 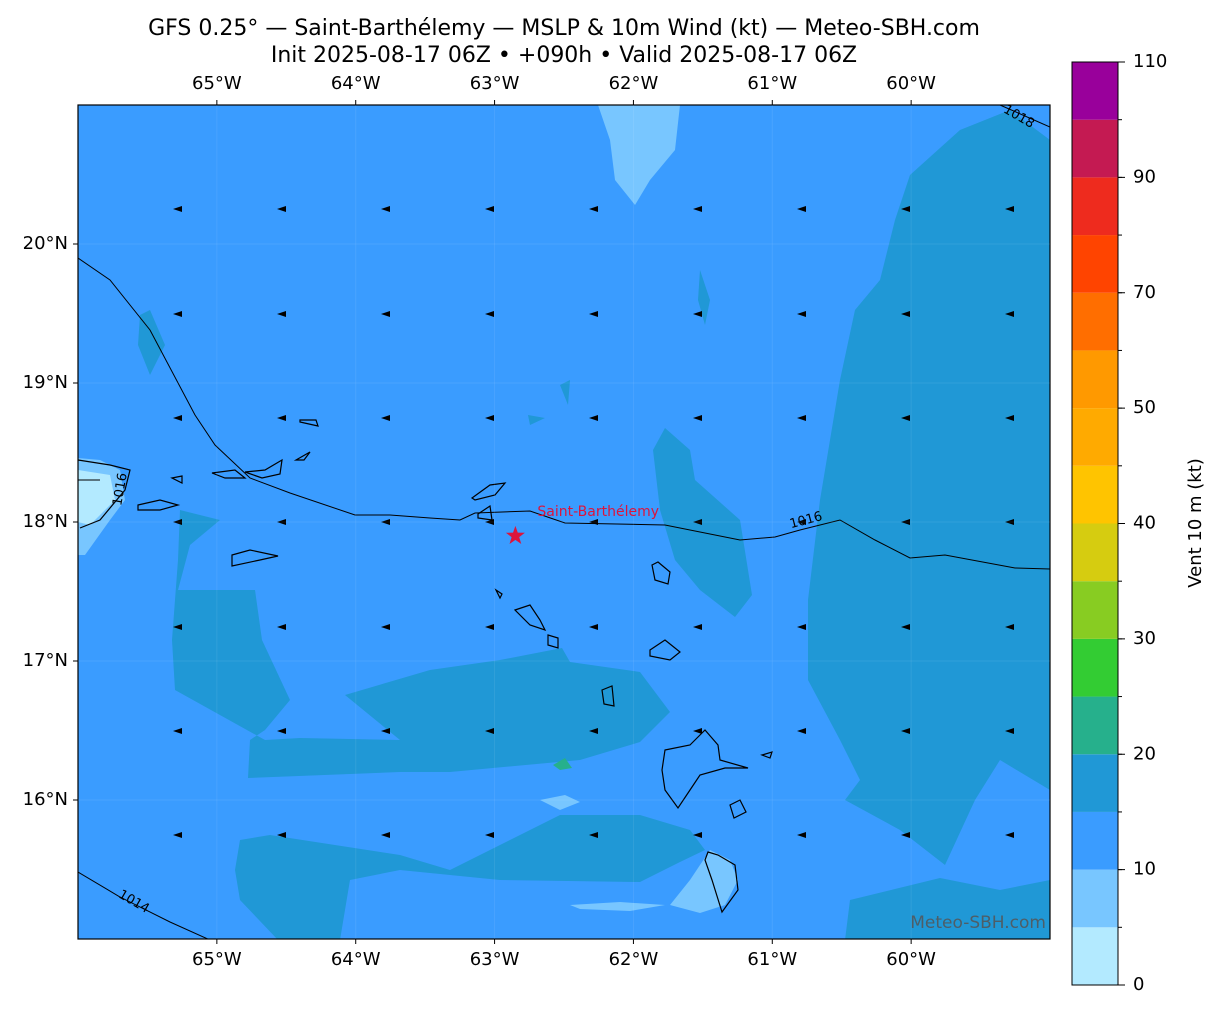 I want to click on colorbar-label: Vent 10 m (kt), so click(x=1195, y=523).